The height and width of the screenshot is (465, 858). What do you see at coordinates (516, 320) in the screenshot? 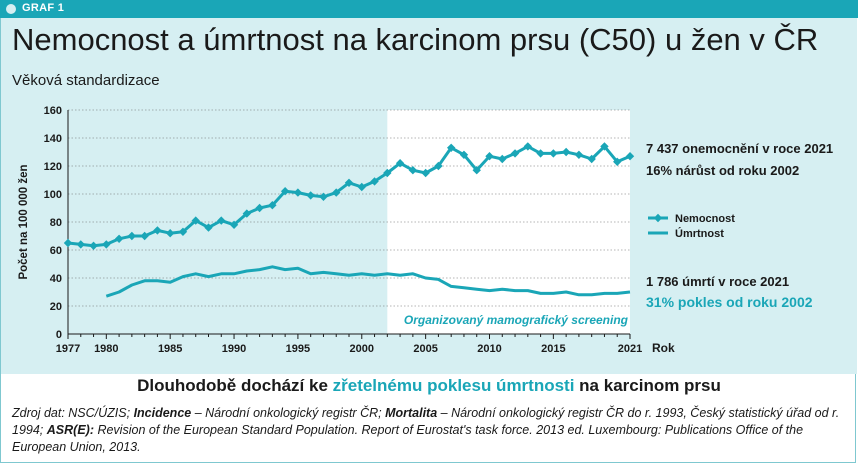
I see `screening-label: Organizovaný mamografický screening` at bounding box center [516, 320].